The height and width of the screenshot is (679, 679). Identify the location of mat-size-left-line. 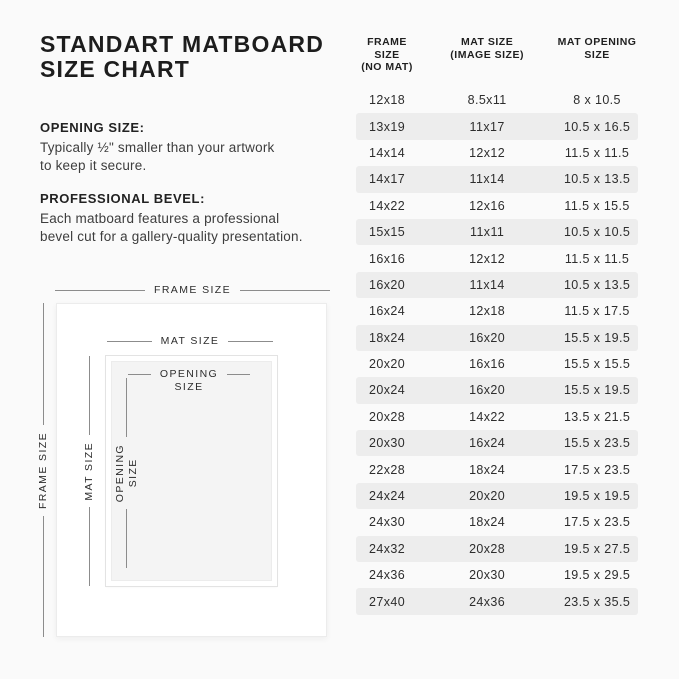
(129, 341).